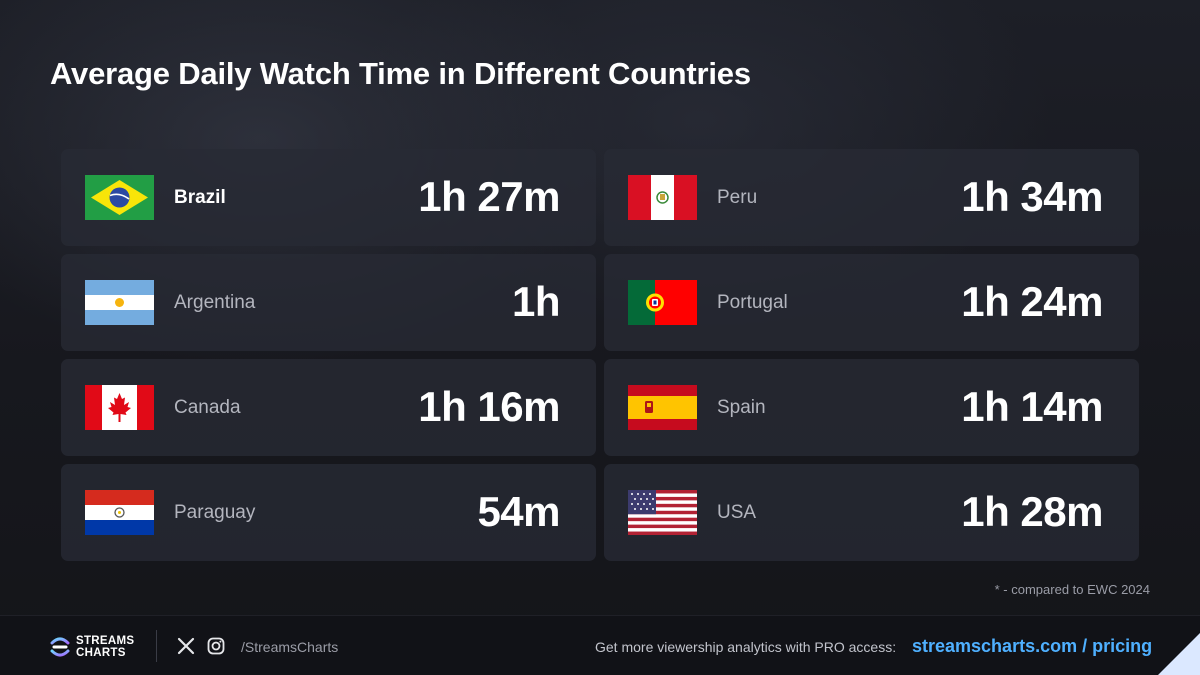  What do you see at coordinates (1032, 511) in the screenshot?
I see `watch-time-value: 1h 28m` at bounding box center [1032, 511].